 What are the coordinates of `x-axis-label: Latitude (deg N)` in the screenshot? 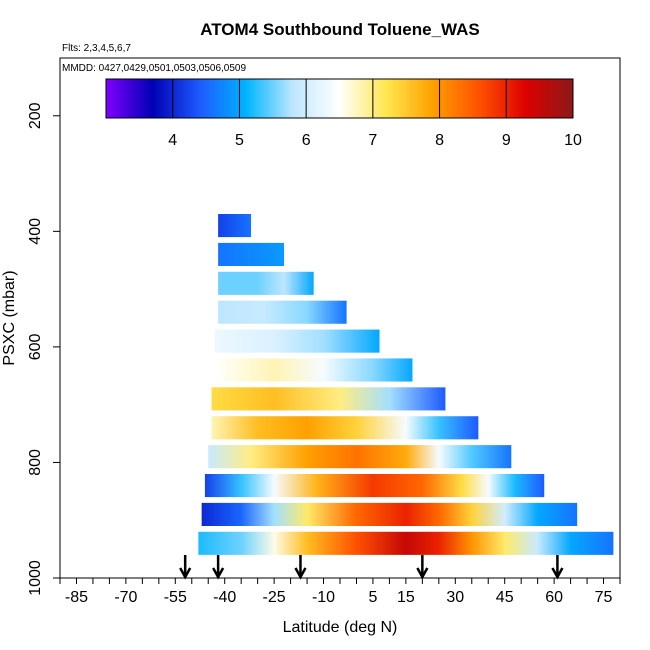 It's located at (340, 627).